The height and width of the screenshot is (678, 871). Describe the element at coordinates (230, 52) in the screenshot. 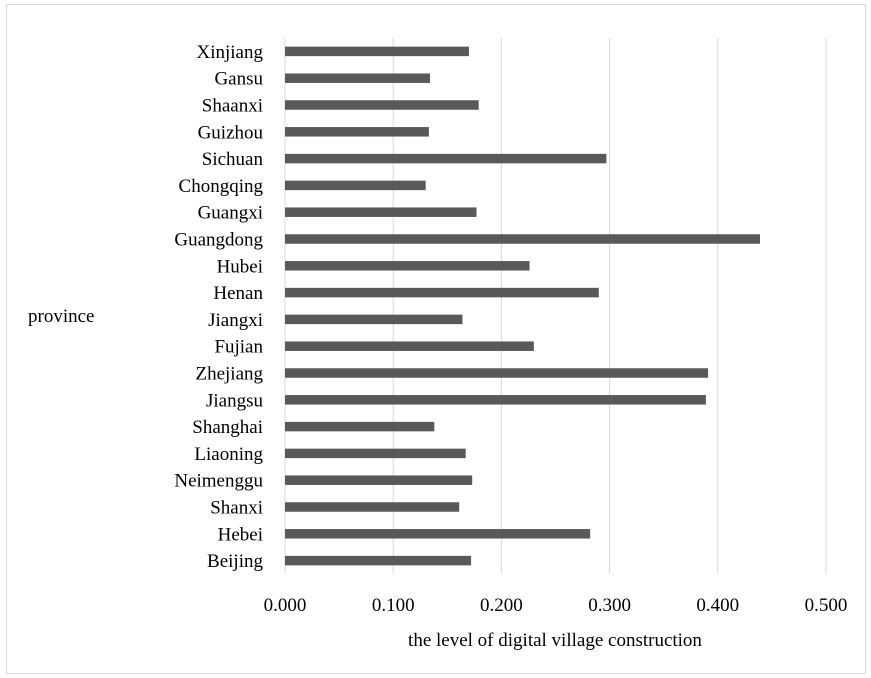

I see `category-label: Xinjiang` at that location.